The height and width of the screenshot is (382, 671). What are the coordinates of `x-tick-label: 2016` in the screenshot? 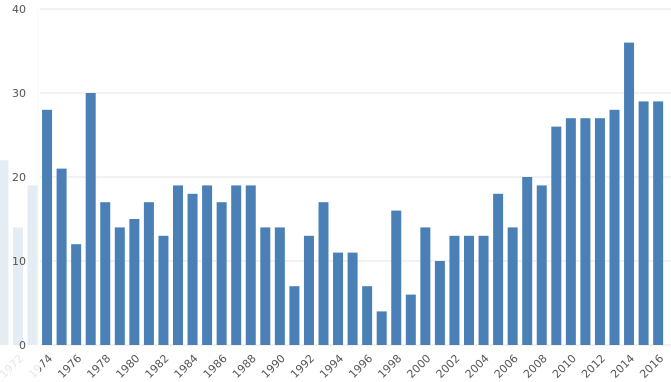 It's located at (651, 366).